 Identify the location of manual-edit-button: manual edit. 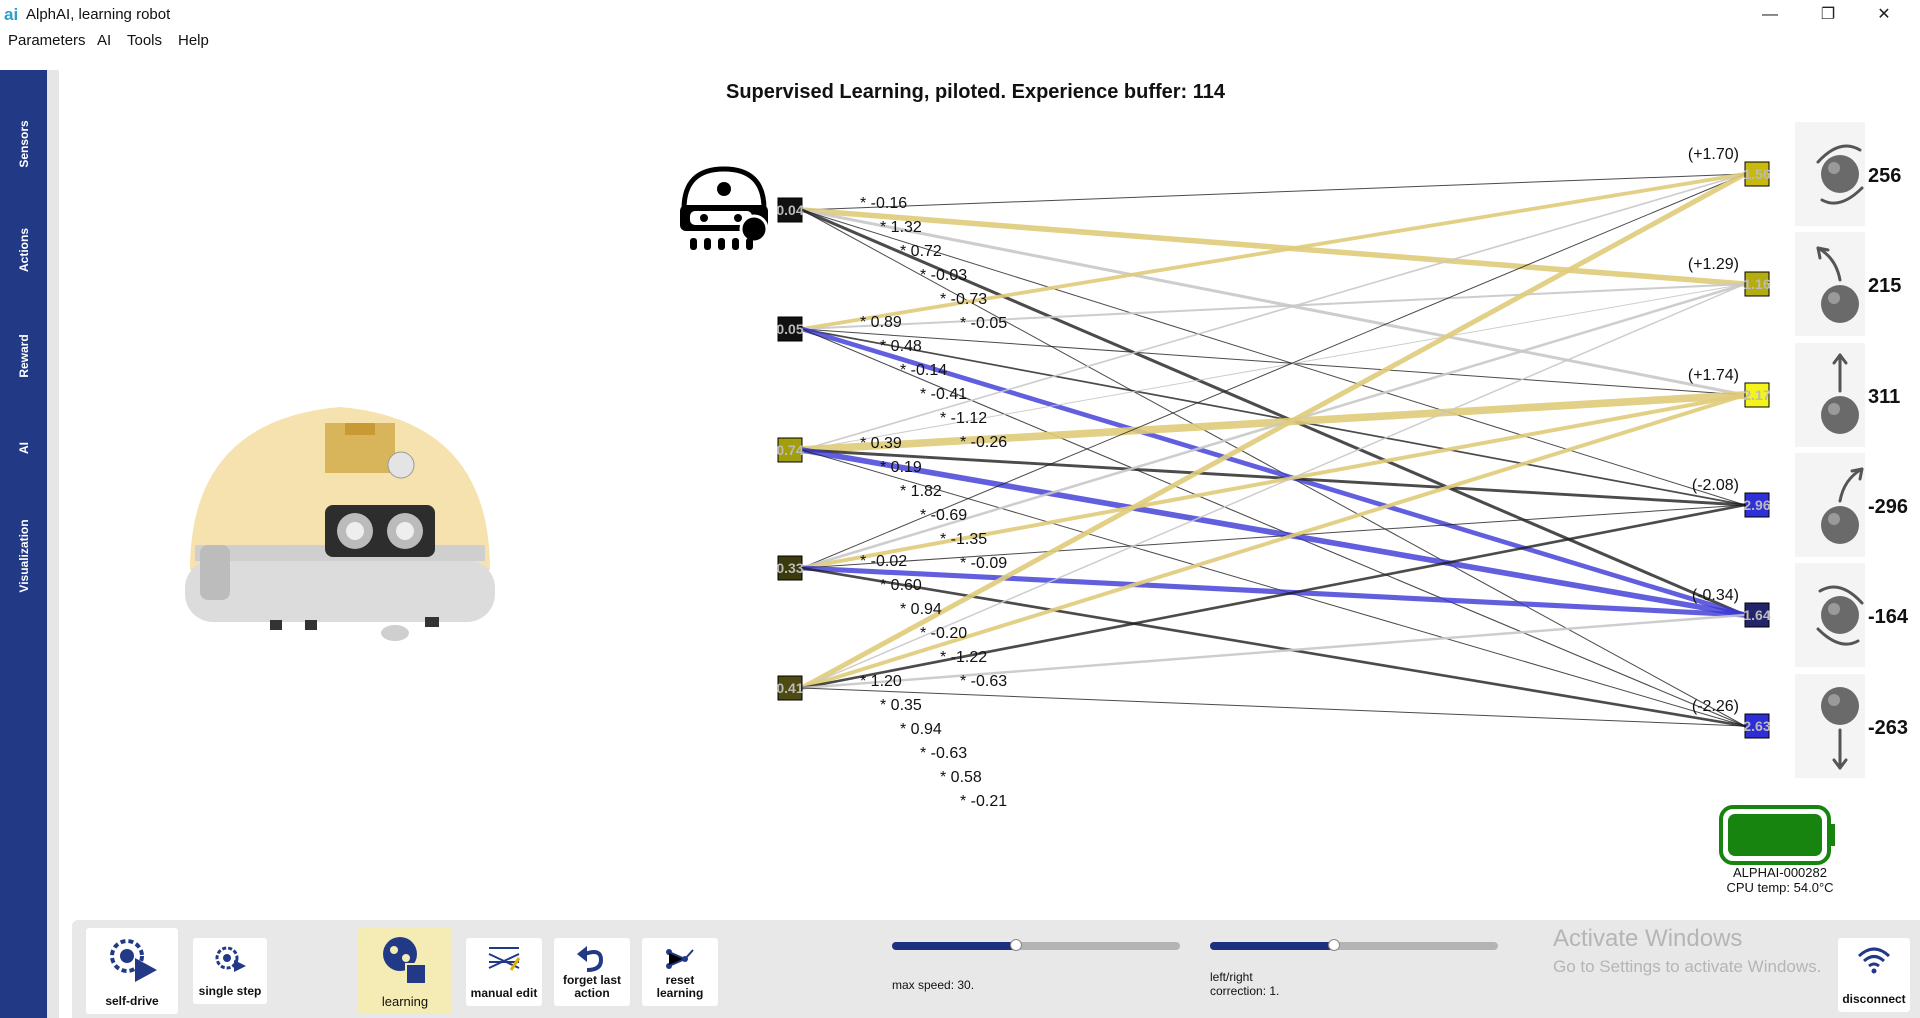
(504, 972).